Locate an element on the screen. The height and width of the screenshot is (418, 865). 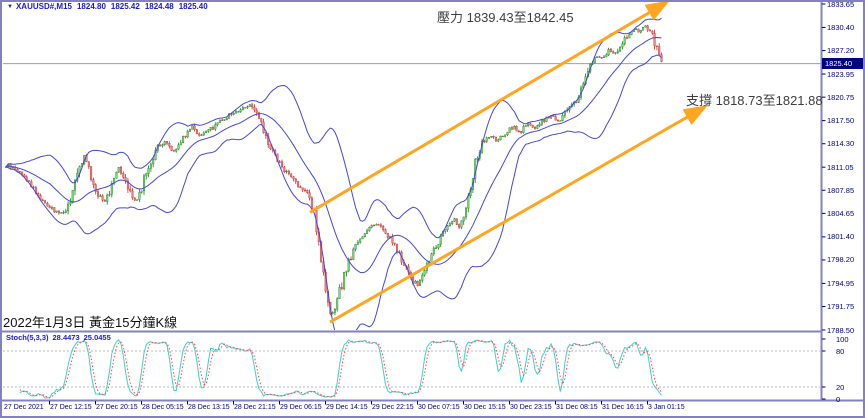
time-axis-label: 28 Dec 05:15 is located at coordinates (163, 407).